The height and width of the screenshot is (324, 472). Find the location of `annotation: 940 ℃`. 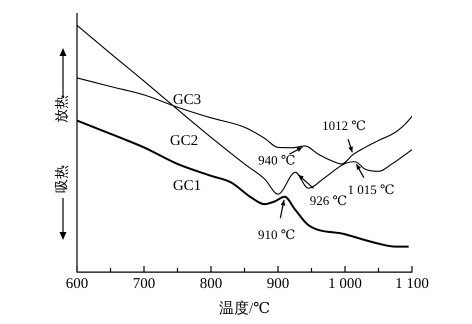

annotation: 940 ℃ is located at coordinates (277, 160).